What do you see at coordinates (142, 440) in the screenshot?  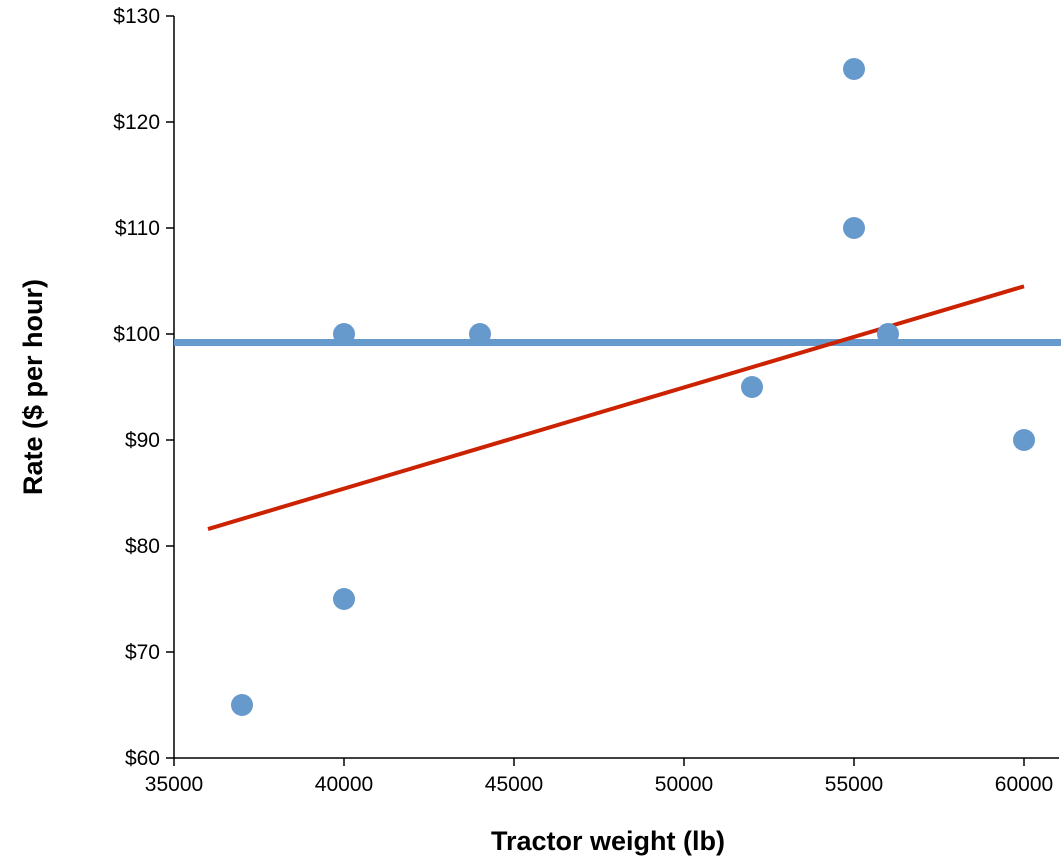 I see `y-tick-label: $90` at bounding box center [142, 440].